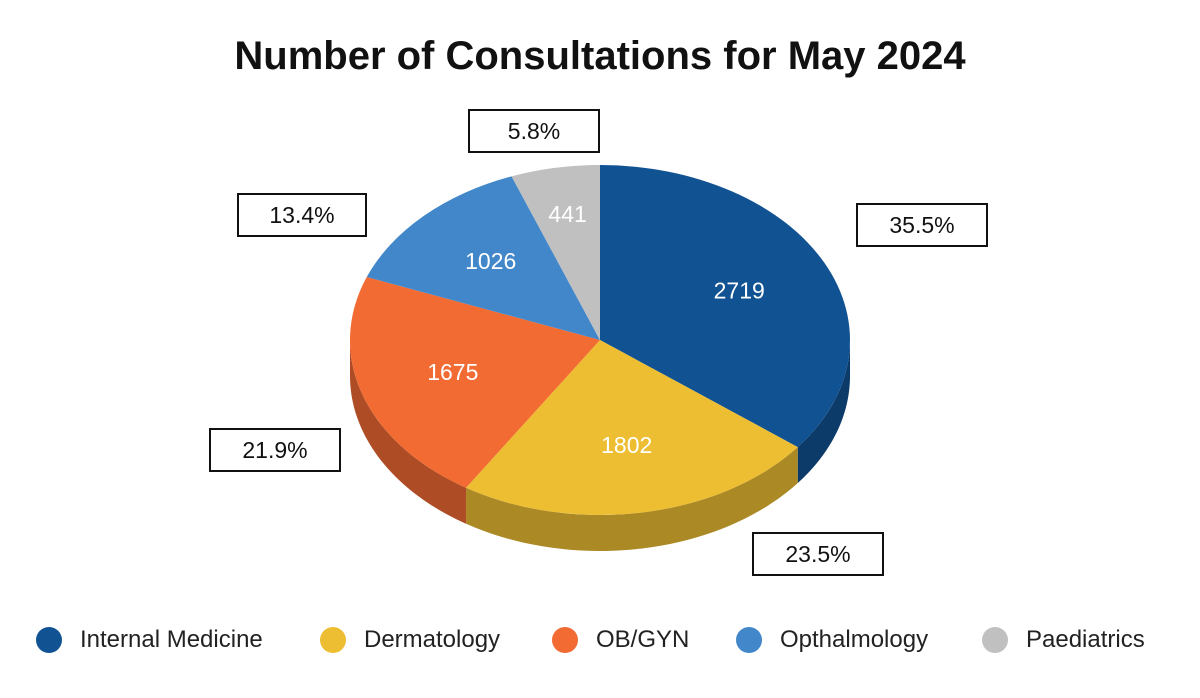 The height and width of the screenshot is (698, 1200). I want to click on legend-item-internal-medicine: Internal Medicine, so click(149, 640).